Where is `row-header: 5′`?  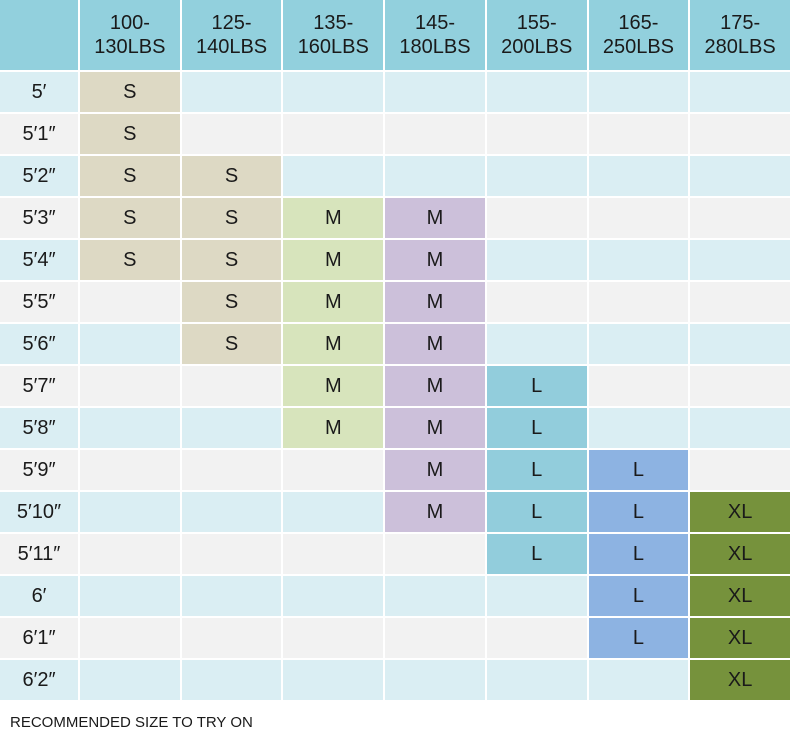
row-header: 5′ is located at coordinates (39, 92).